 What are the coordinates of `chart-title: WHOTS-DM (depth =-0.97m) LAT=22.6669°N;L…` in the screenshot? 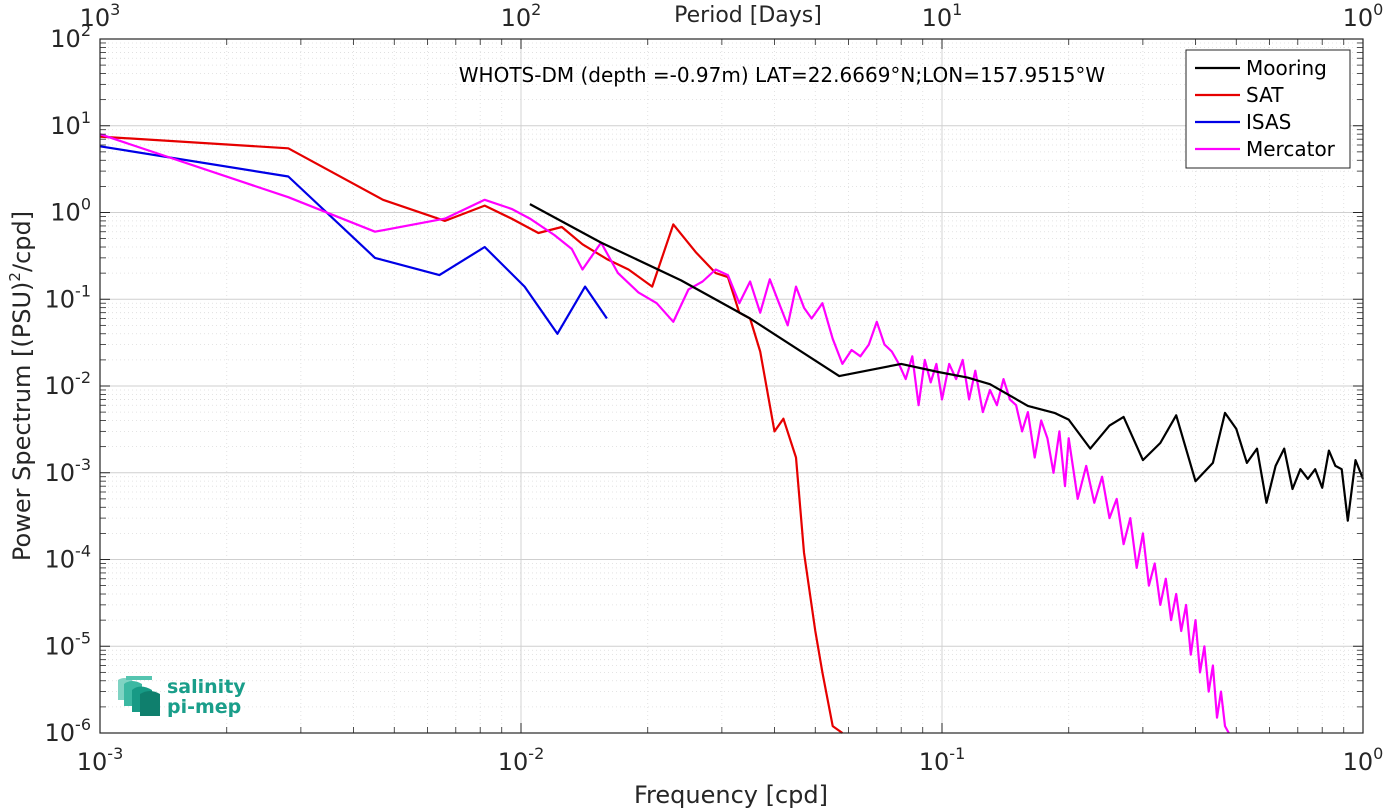 It's located at (782, 75).